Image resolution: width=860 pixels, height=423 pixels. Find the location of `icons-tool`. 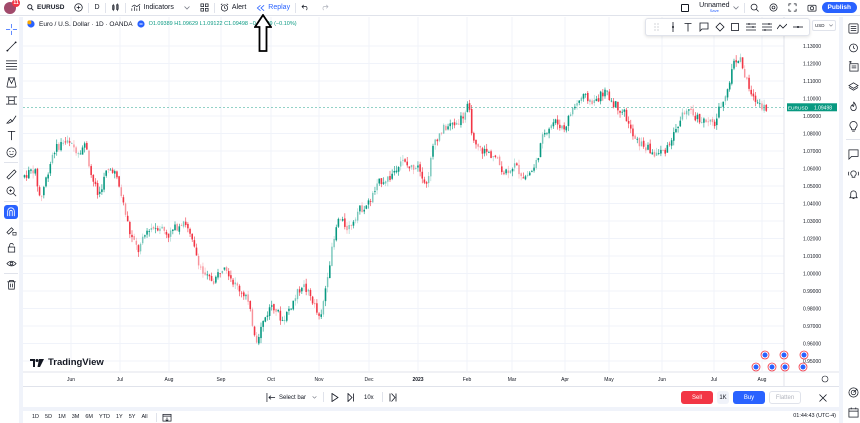

icons-tool is located at coordinates (11, 152).